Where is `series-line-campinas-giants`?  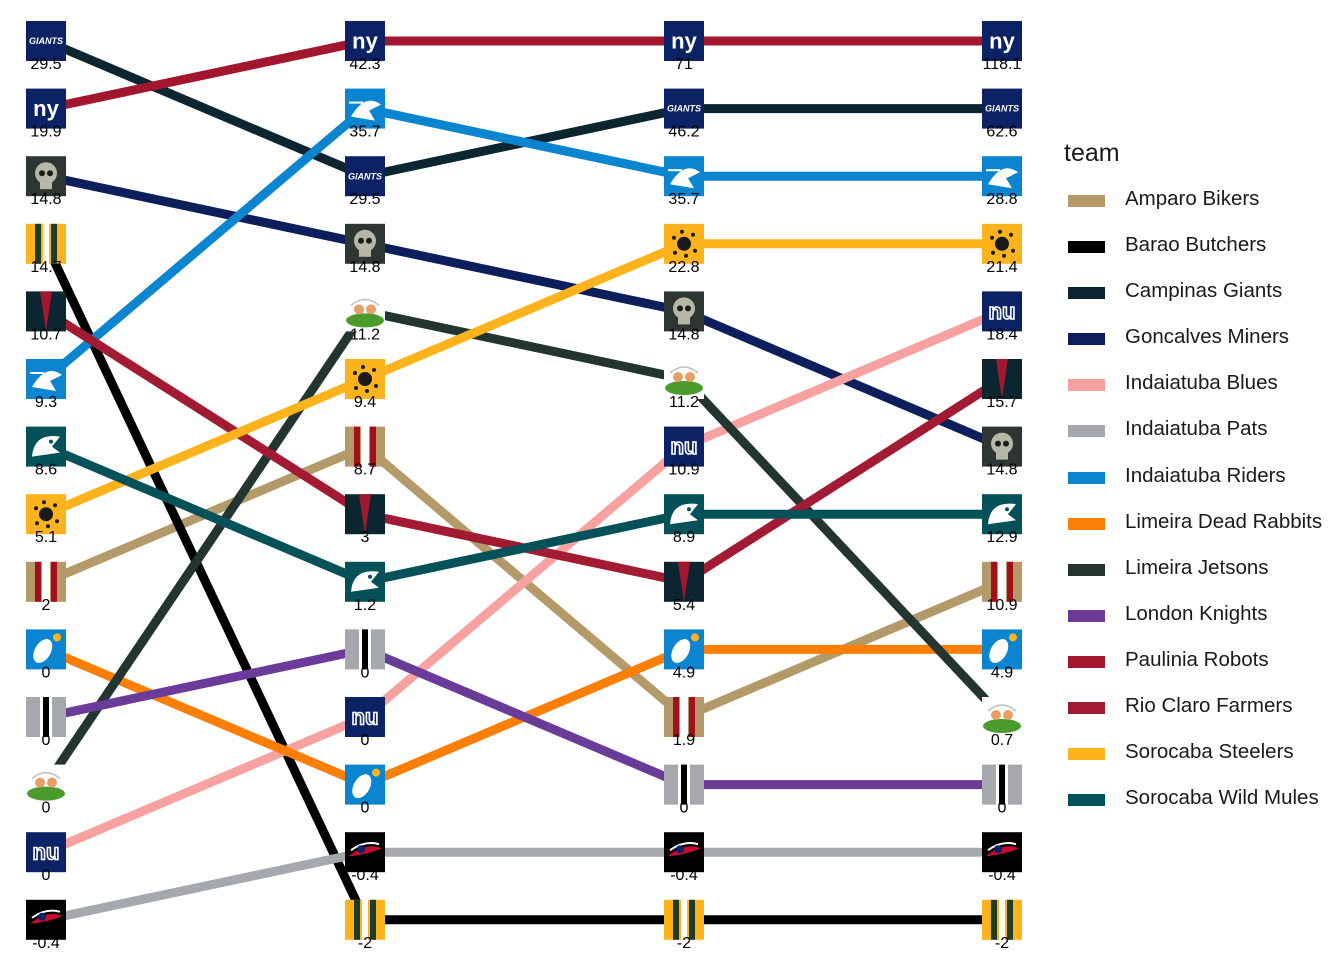 series-line-campinas-giants is located at coordinates (523, 108).